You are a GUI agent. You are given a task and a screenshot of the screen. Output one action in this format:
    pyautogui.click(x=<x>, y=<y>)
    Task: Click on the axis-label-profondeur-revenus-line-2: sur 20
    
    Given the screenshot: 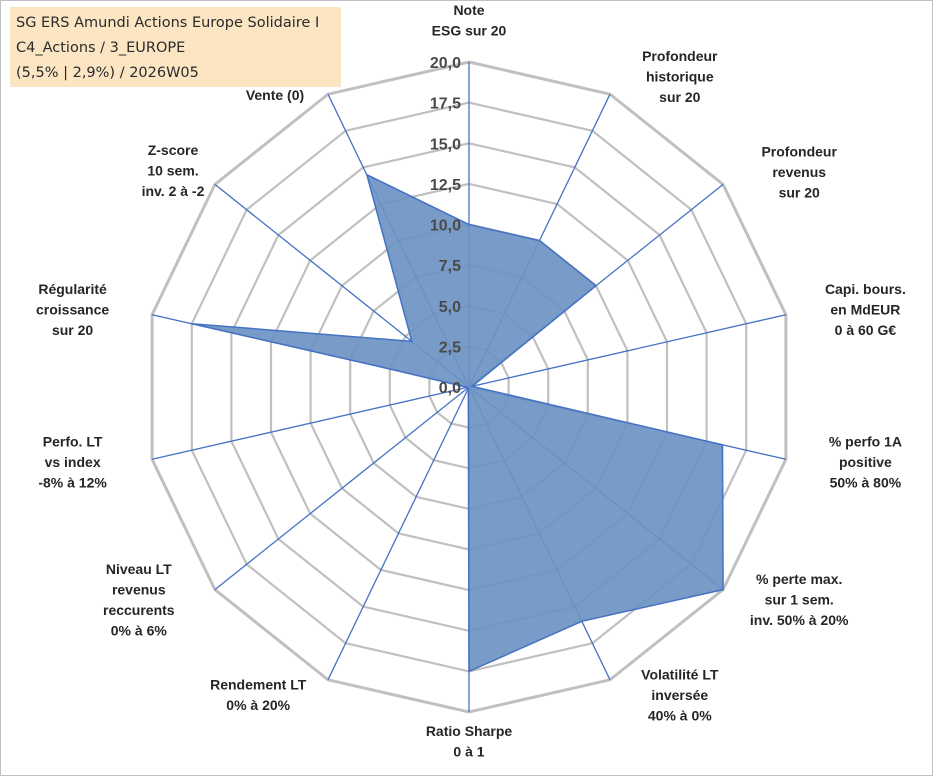 What is the action you would take?
    pyautogui.click(x=799, y=192)
    